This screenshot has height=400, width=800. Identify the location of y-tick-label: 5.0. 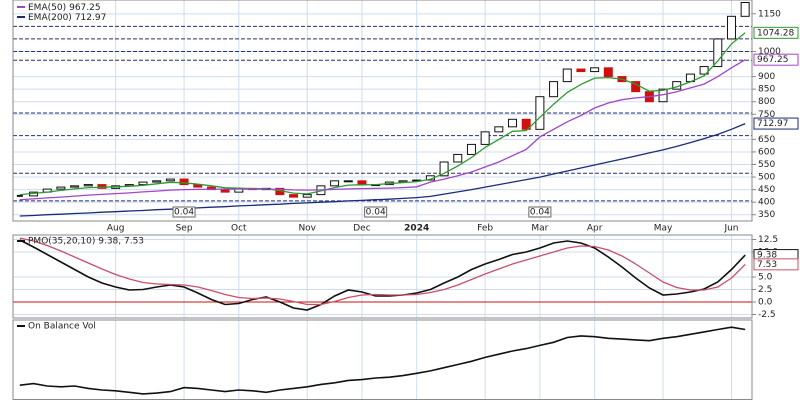
(765, 278).